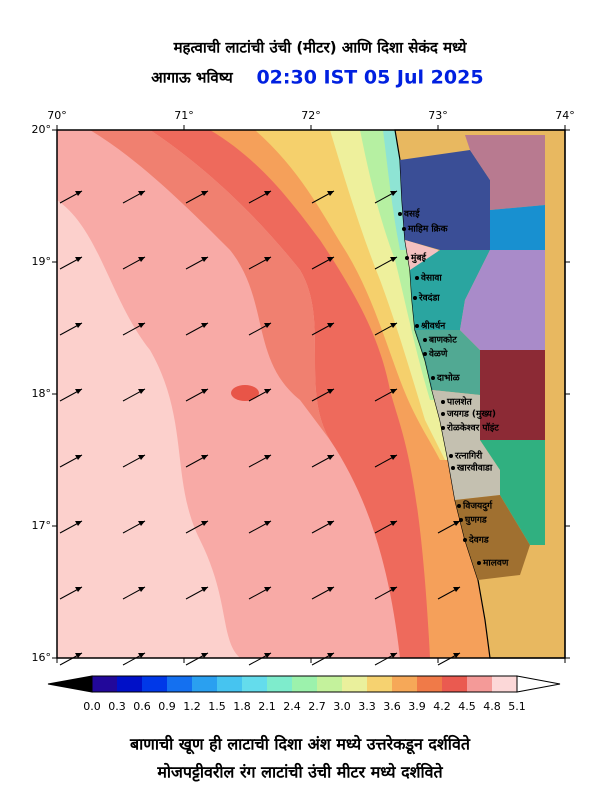  I want to click on colorbar-label: 4.5, so click(467, 706).